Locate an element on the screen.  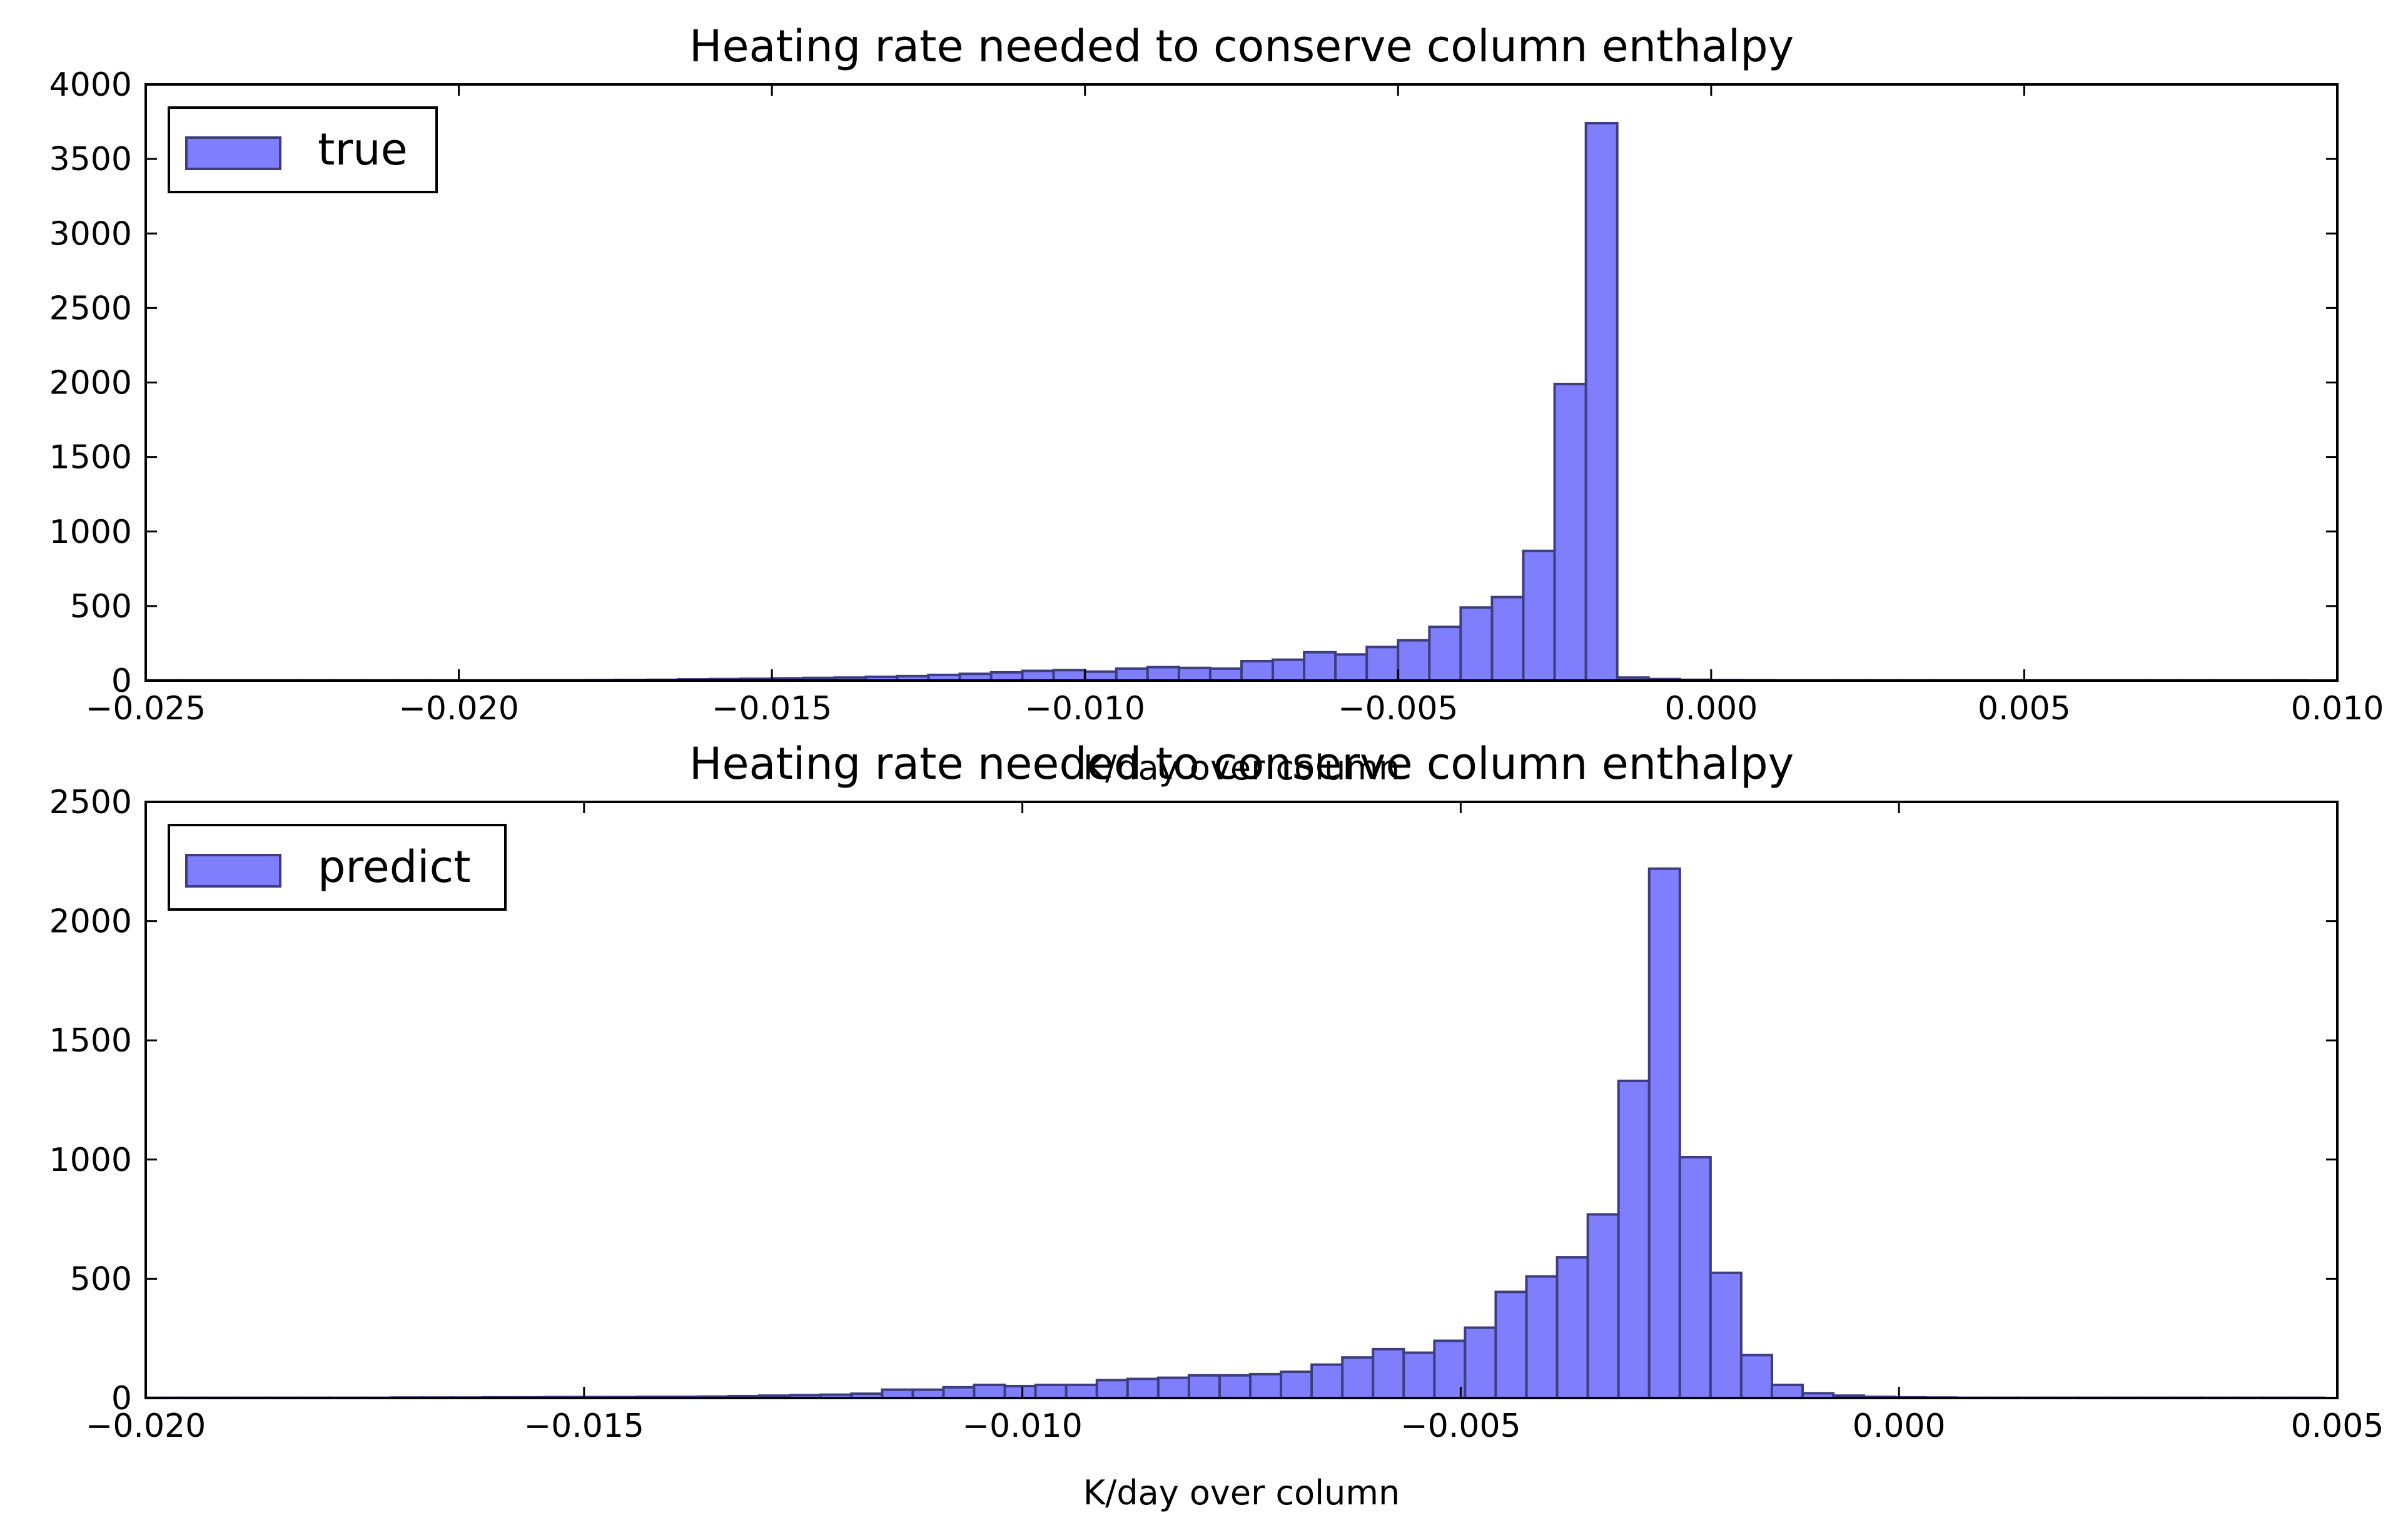
y-tick-label: 3500 is located at coordinates (90, 159).